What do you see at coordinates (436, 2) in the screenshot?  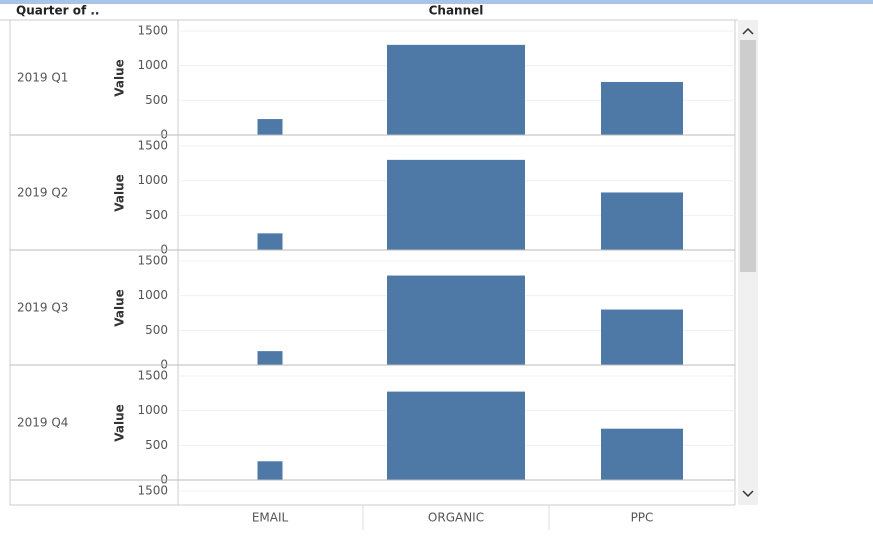 I see `top-border` at bounding box center [436, 2].